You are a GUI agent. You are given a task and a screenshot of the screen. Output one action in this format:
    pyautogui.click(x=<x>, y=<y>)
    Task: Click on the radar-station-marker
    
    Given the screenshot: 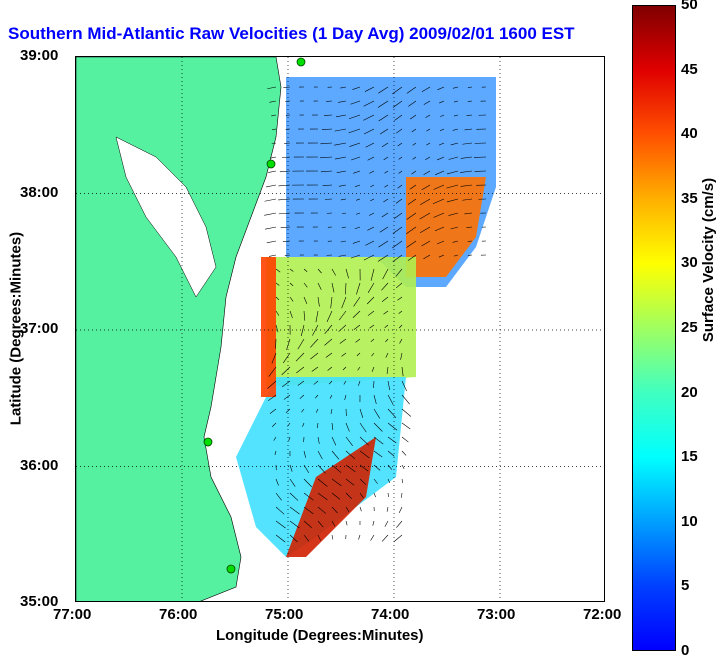 What is the action you would take?
    pyautogui.click(x=231, y=569)
    